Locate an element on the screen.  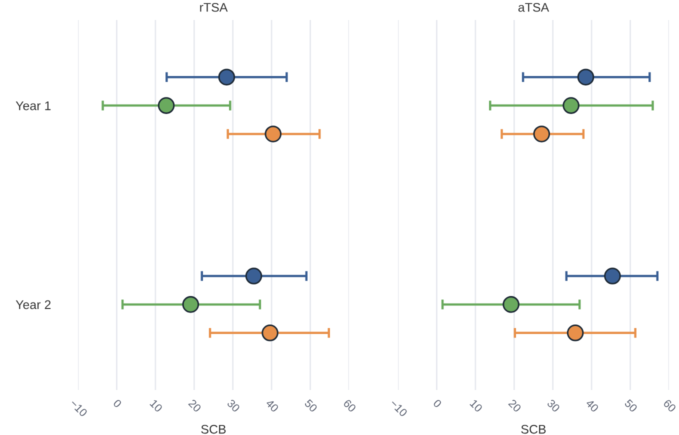
chart-title: rTSA is located at coordinates (214, 7).